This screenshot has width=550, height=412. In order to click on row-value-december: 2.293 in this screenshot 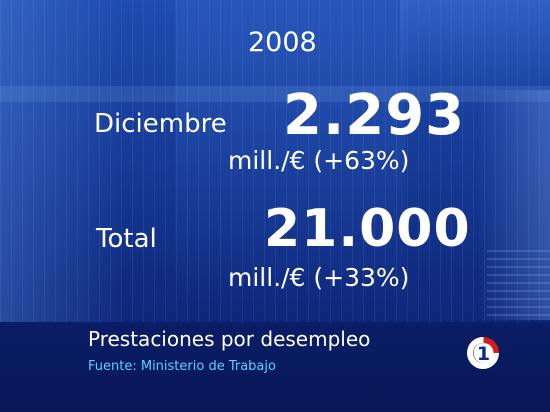, I will do `click(374, 115)`.